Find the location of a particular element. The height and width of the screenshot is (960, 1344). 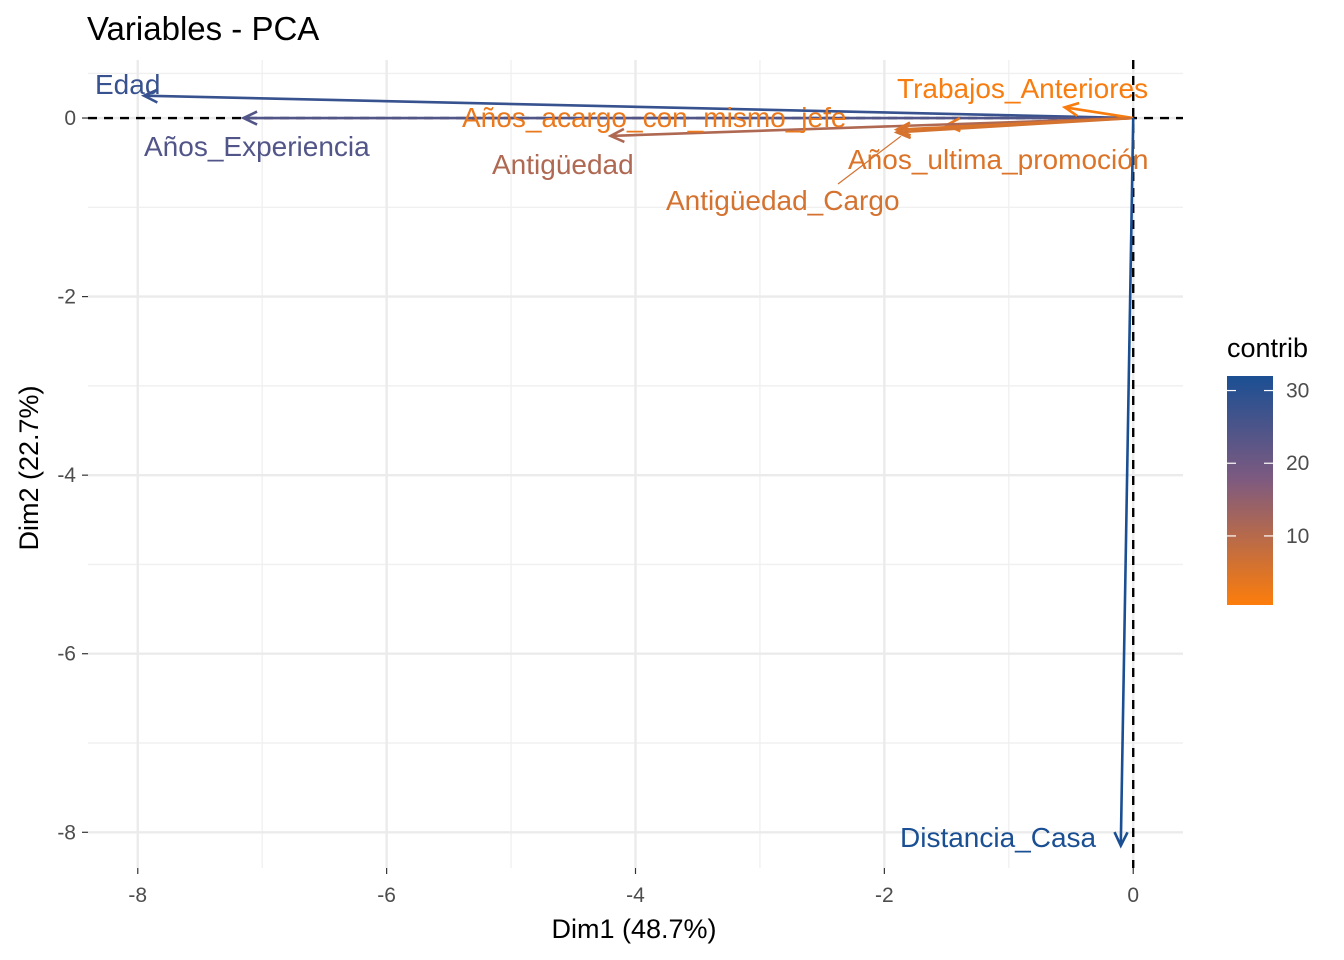

chart-title: Variables - PCA is located at coordinates (203, 28).